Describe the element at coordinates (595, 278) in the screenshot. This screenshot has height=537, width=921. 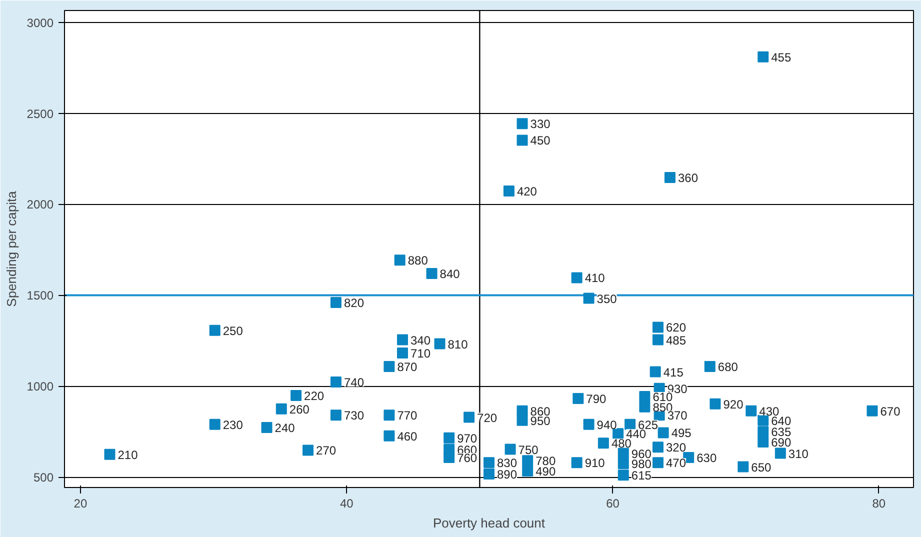
I see `annotation: 410` at that location.